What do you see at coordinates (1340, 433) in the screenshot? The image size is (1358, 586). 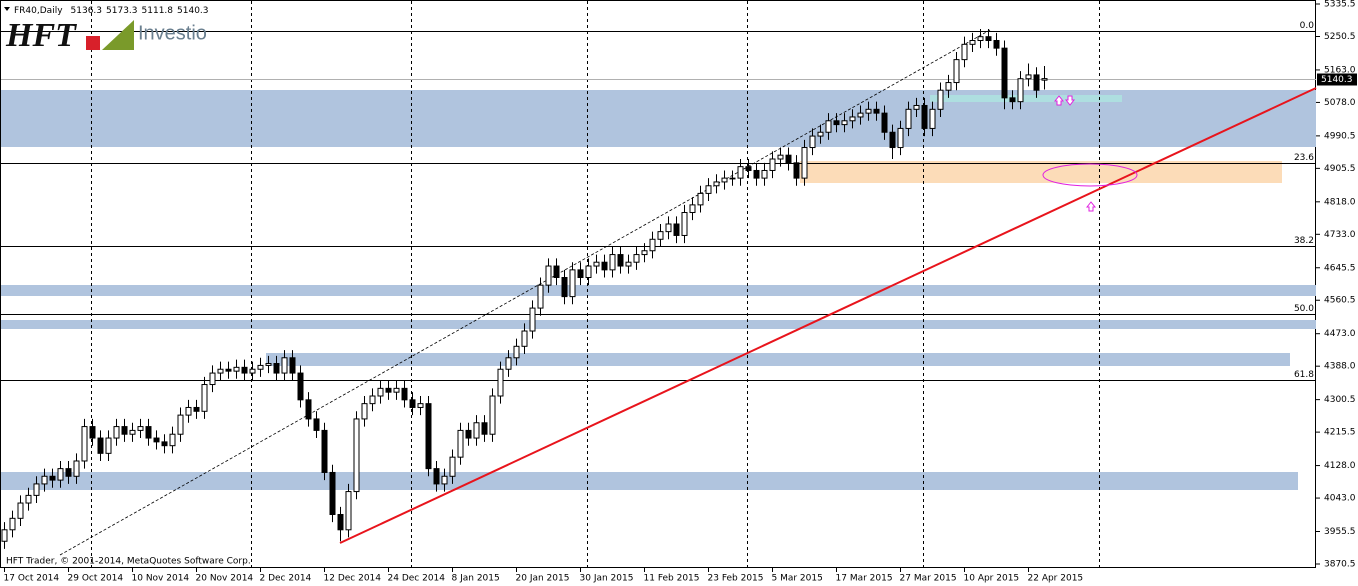 I see `y-tick-label: 4215.5` at bounding box center [1340, 433].